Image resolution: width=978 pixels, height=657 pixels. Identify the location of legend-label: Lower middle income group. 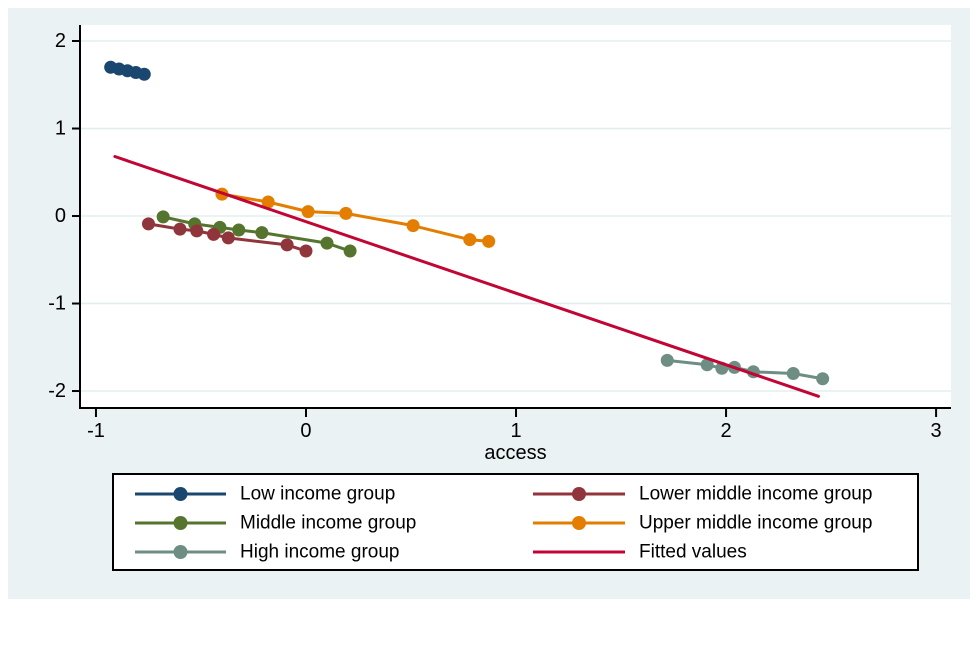
(755, 494).